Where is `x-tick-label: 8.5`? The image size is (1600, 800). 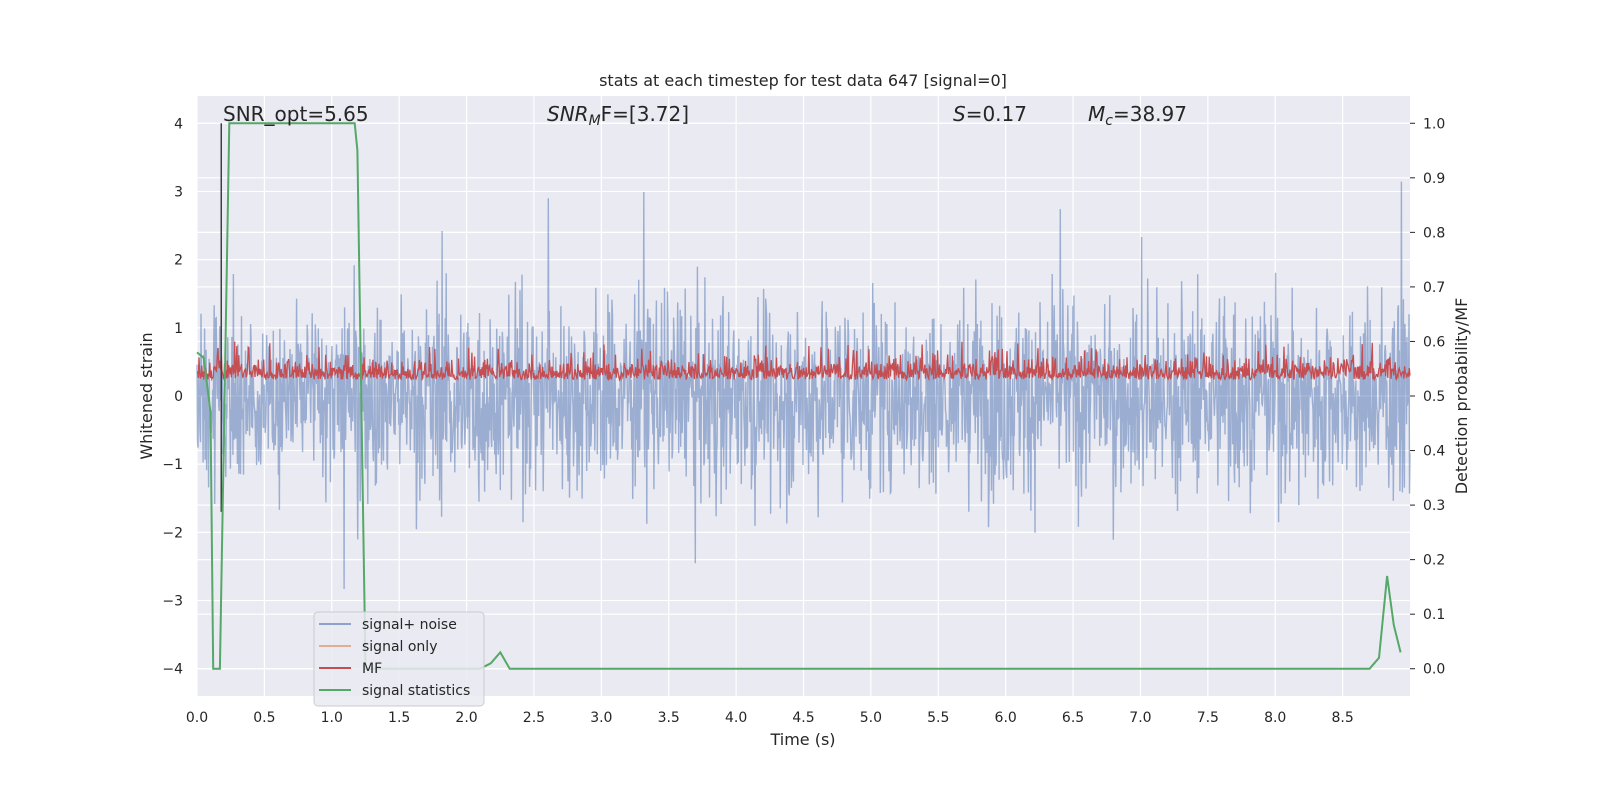
x-tick-label: 8.5 is located at coordinates (1342, 718).